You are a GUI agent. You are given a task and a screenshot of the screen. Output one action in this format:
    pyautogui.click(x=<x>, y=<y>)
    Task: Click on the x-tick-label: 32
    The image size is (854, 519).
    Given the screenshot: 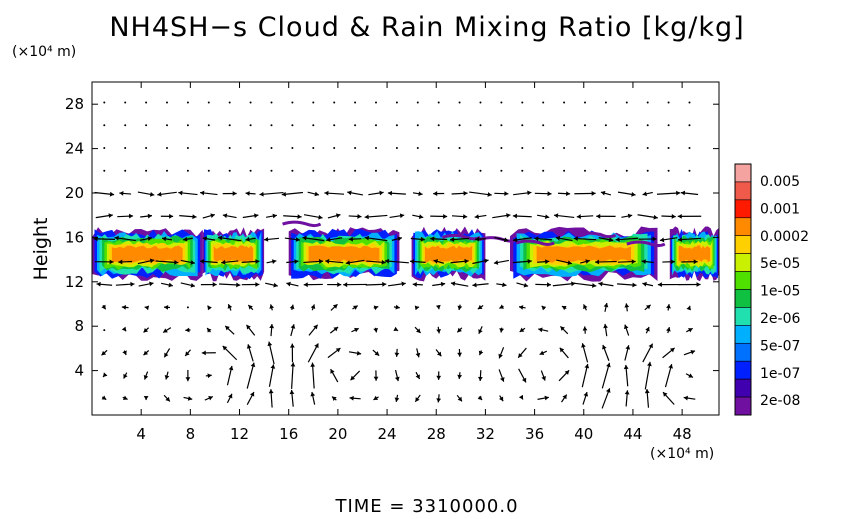 What is the action you would take?
    pyautogui.click(x=485, y=434)
    